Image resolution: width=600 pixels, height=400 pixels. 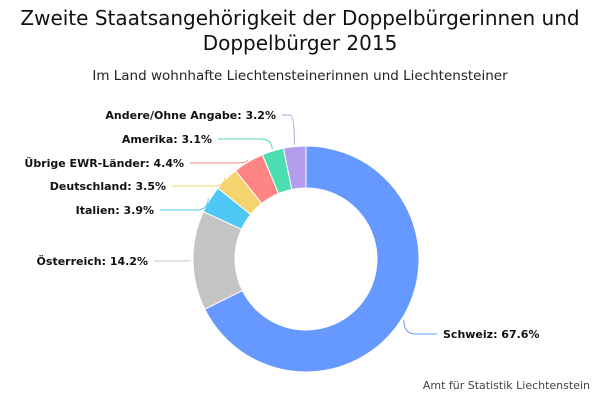 What do you see at coordinates (190, 115) in the screenshot?
I see `data-label-6: Andere/Ohne Angabe: 3.2%` at bounding box center [190, 115].